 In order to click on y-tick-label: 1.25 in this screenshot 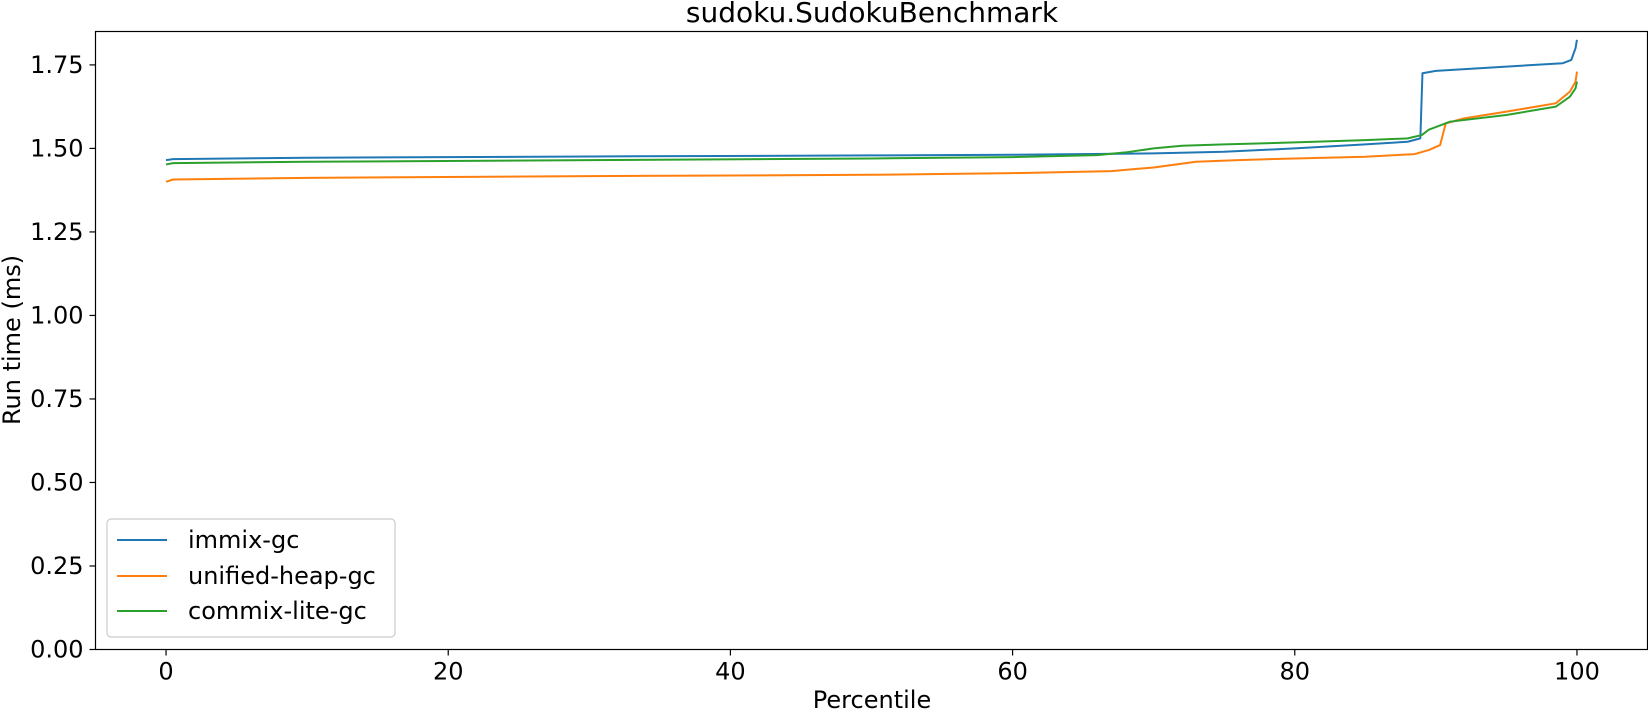, I will do `click(56, 232)`.